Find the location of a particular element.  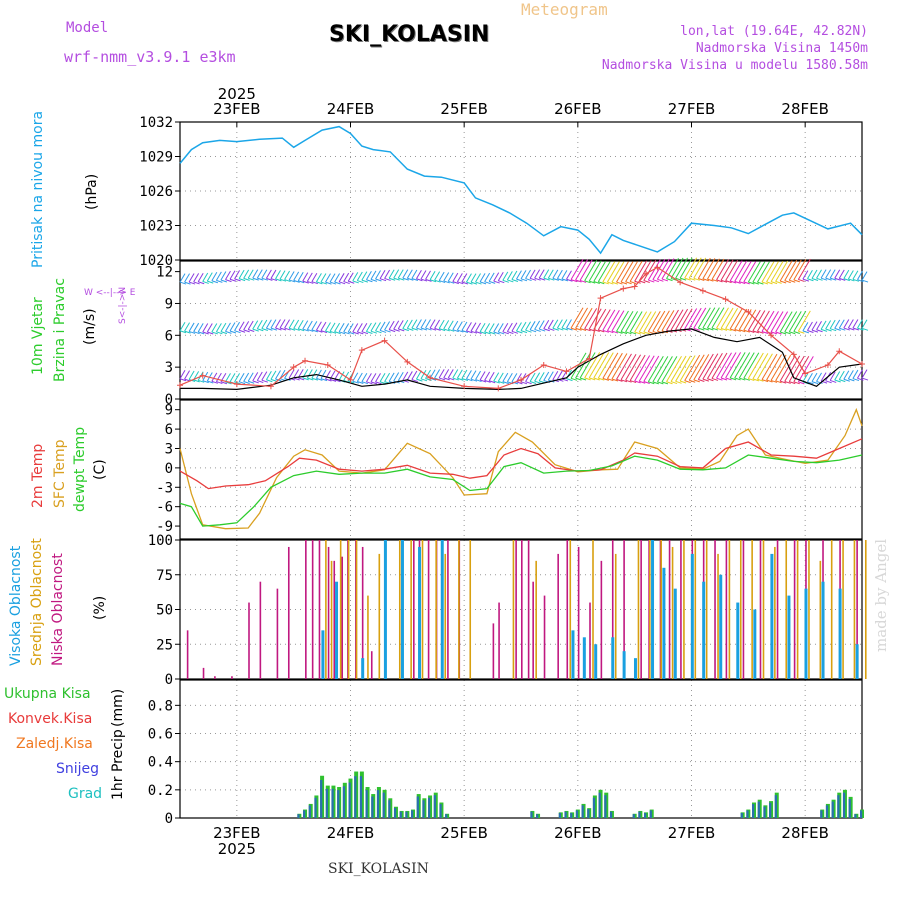

ytick-label-cloud: 75 is located at coordinates (164, 576).